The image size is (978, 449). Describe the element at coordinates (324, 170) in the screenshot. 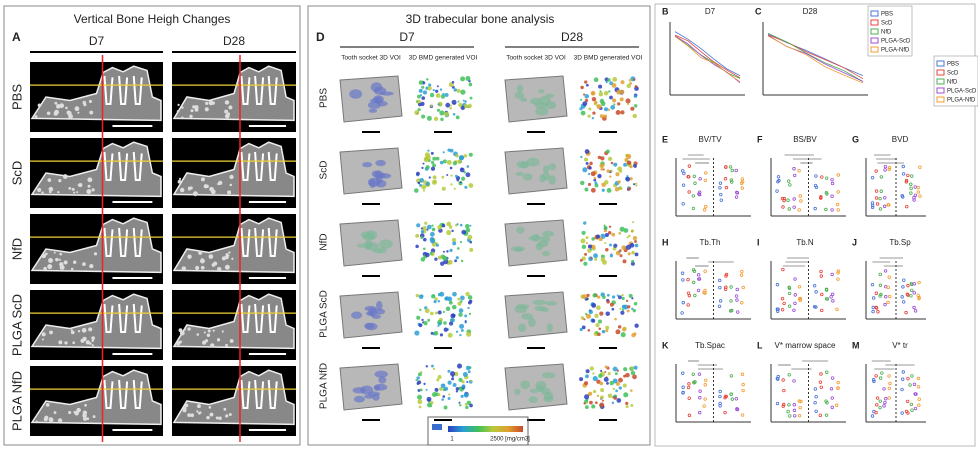

I see `row-label: ScD` at that location.